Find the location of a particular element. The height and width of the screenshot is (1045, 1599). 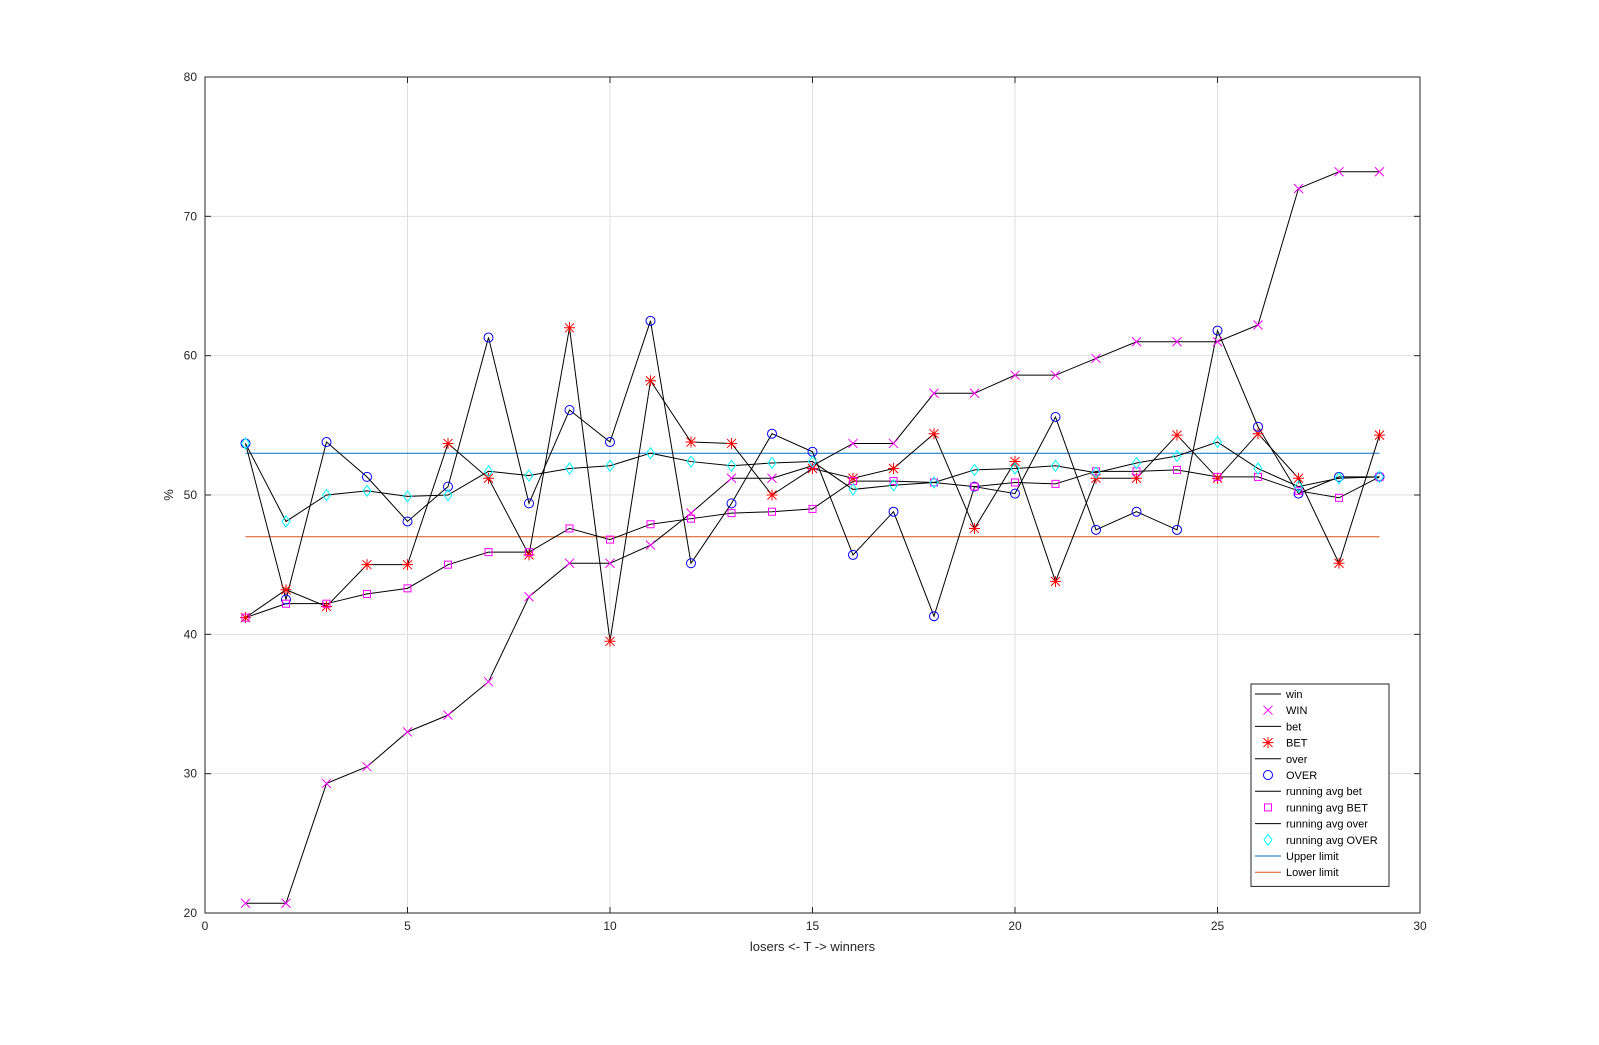

x-tick-label: 15 is located at coordinates (813, 926).